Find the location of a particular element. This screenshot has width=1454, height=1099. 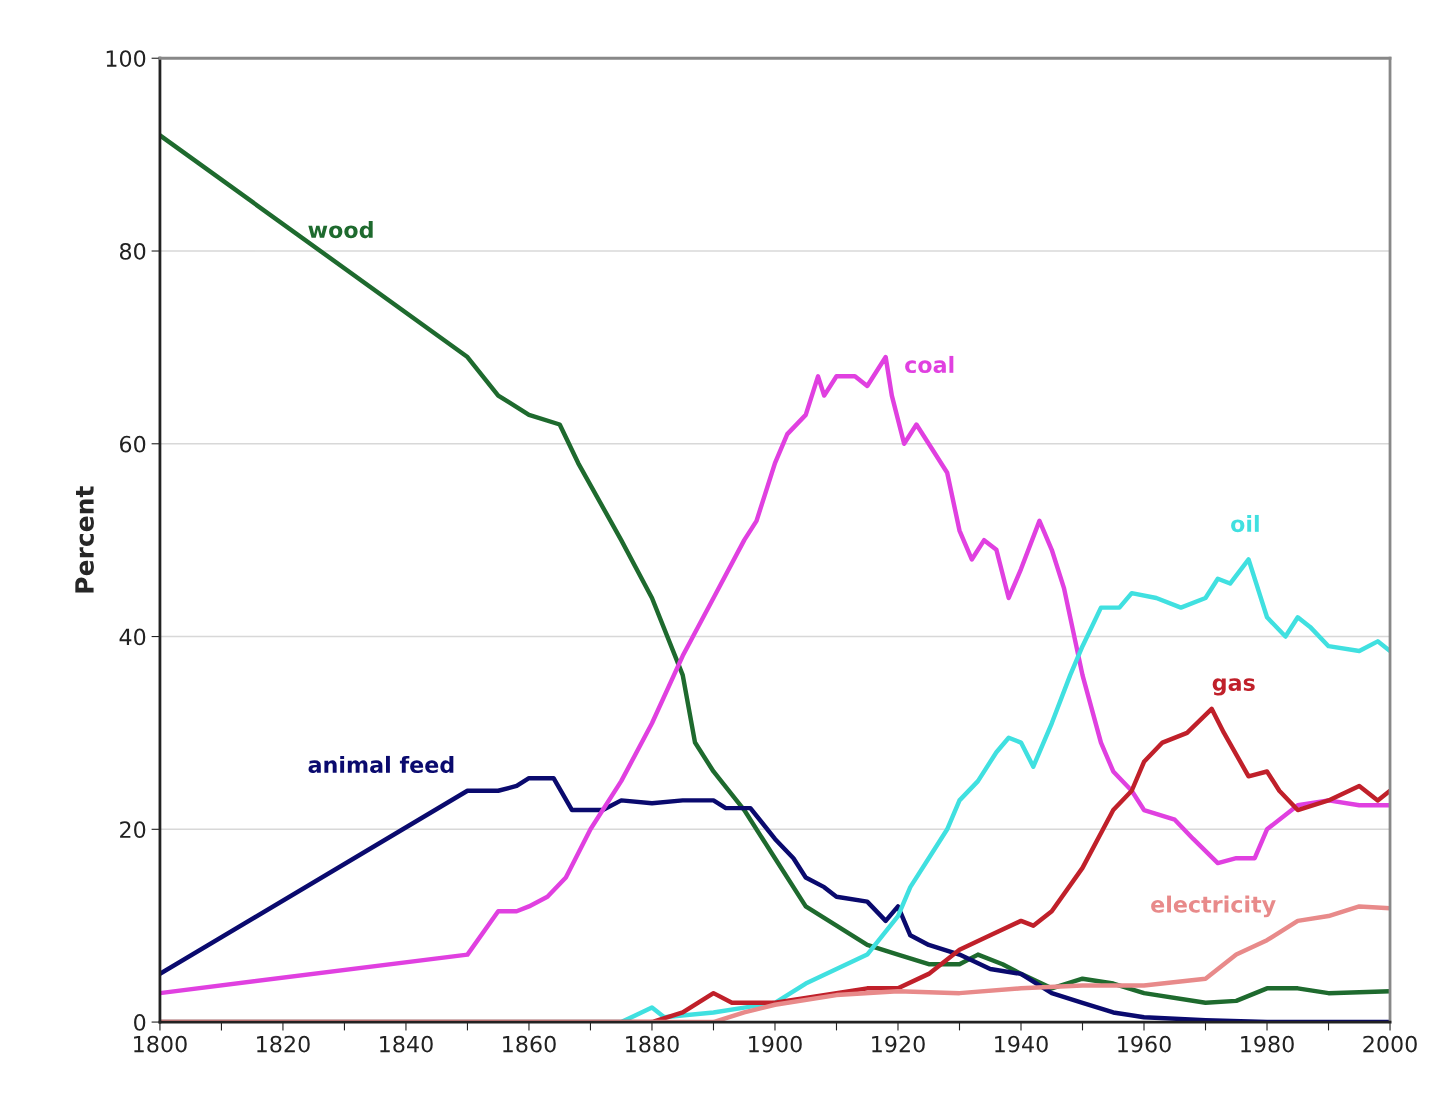

series-label: electricity is located at coordinates (1213, 906).